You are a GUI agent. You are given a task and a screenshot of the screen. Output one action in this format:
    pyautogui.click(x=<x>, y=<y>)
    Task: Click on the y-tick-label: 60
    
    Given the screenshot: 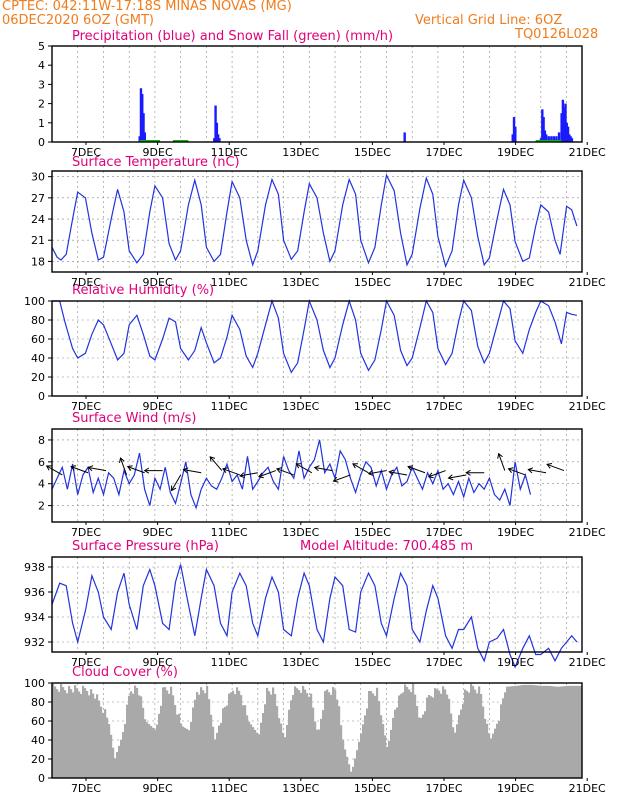 What is the action you would take?
    pyautogui.click(x=38, y=721)
    